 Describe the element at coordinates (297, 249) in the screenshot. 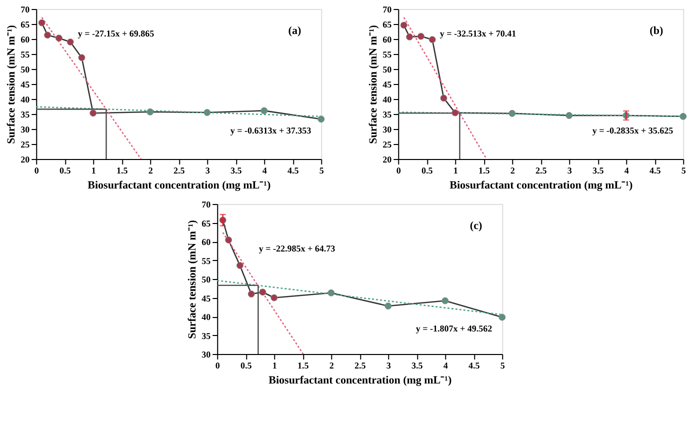

I see `text: y = -22.985x + 64.73` at that location.